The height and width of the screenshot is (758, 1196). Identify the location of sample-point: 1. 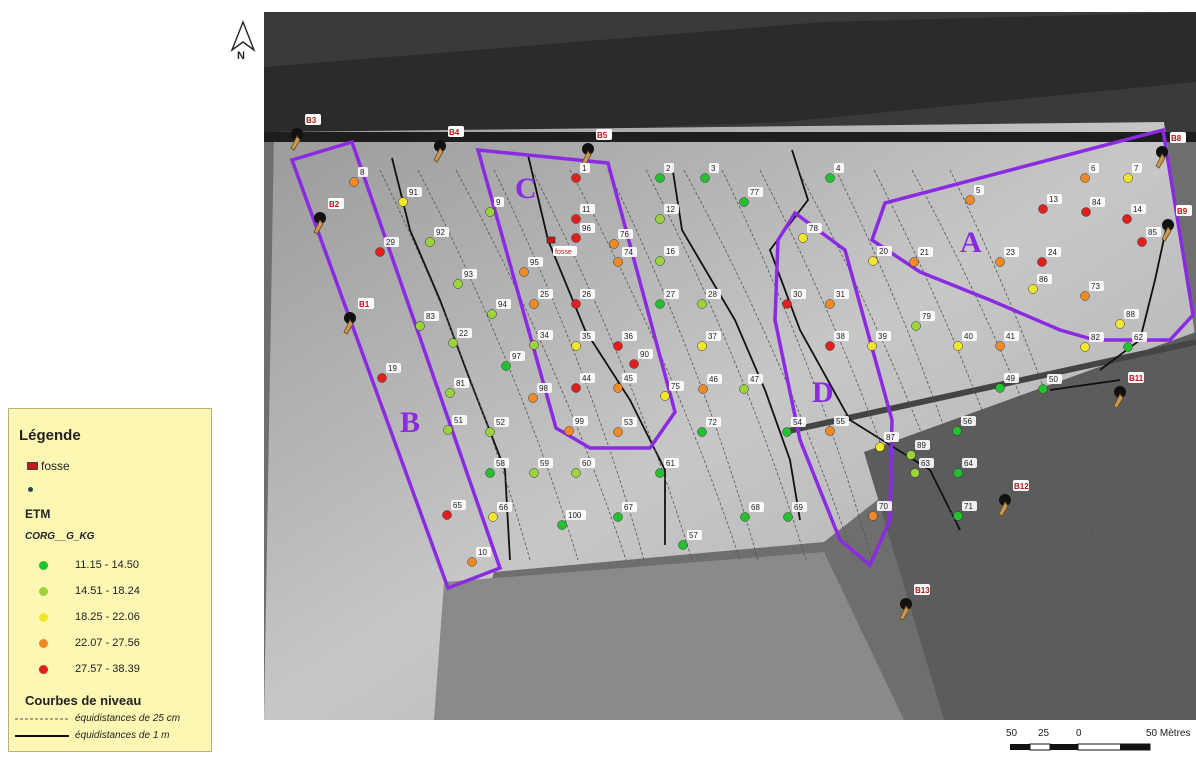
(581, 173).